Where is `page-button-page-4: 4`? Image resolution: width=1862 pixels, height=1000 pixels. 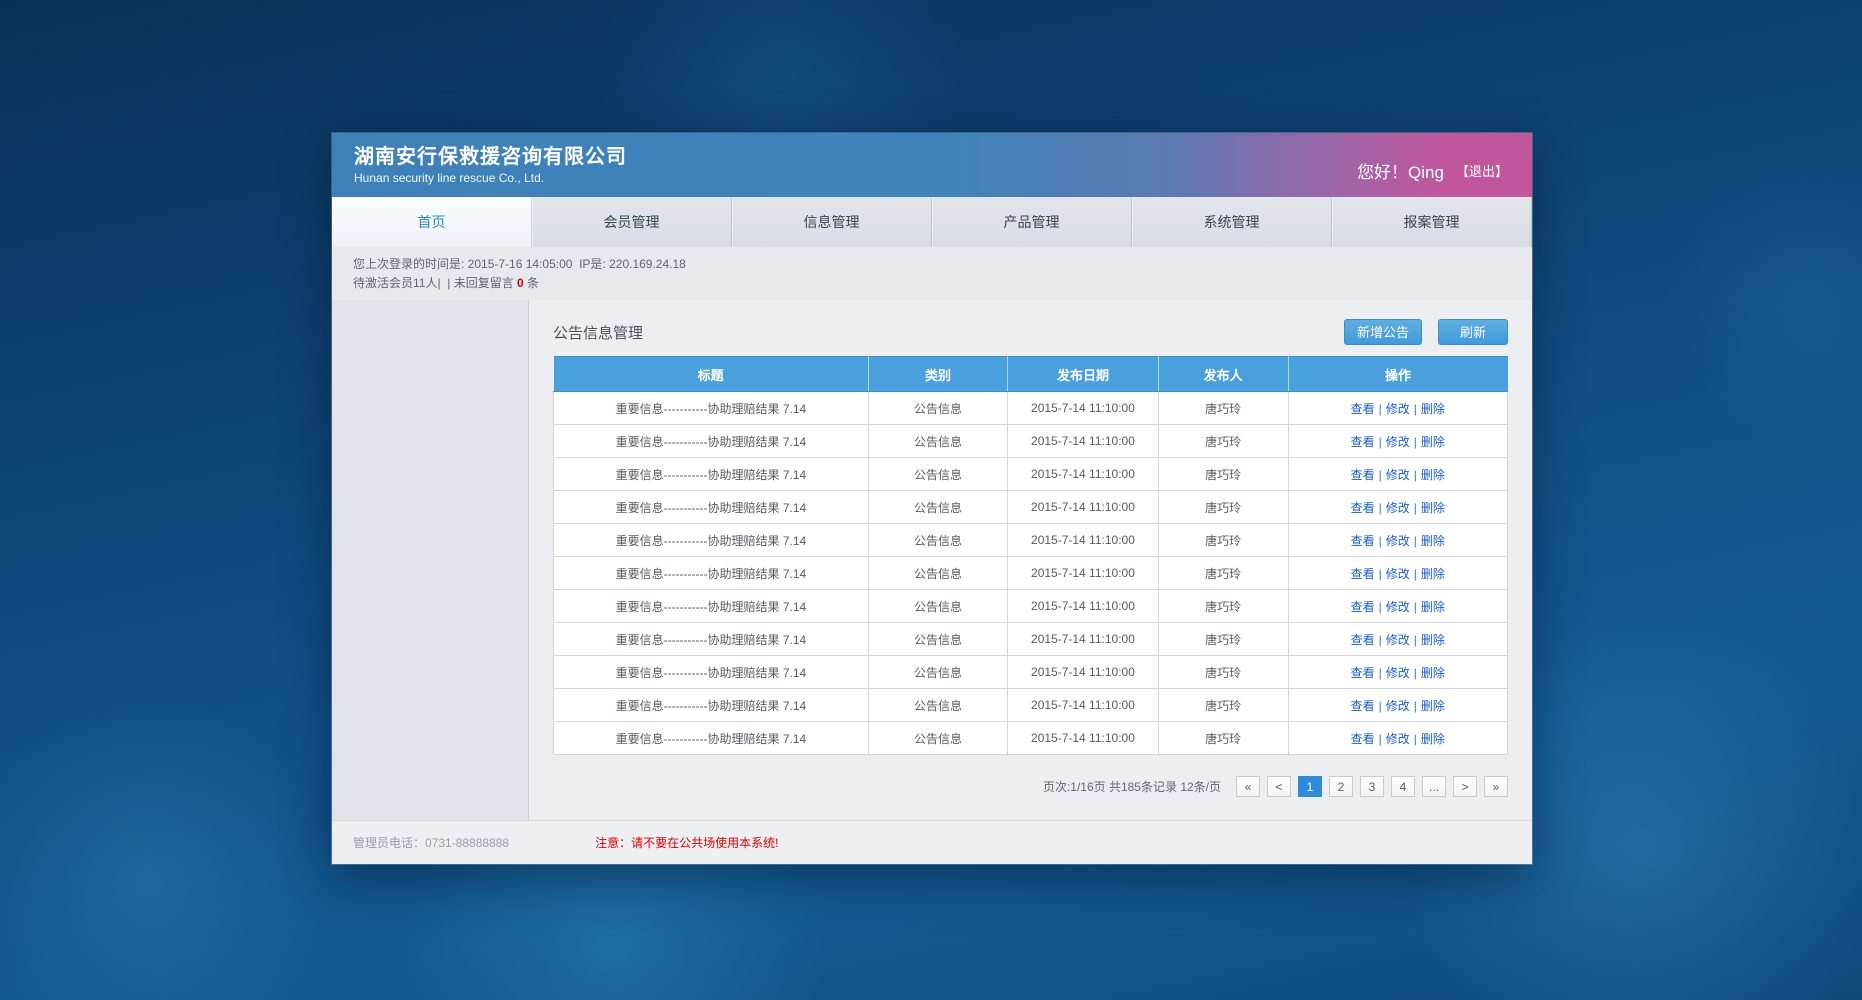 page-button-page-4: 4 is located at coordinates (1403, 786).